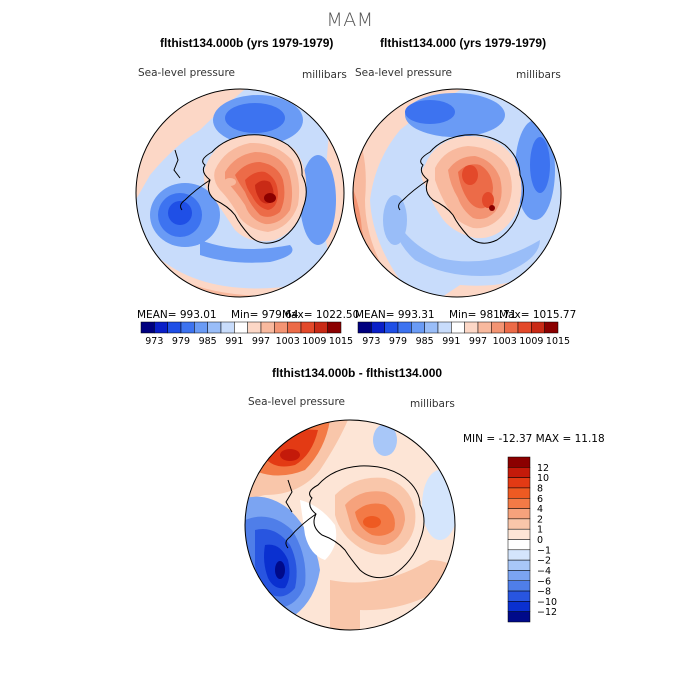 Image resolution: width=700 pixels, height=700 pixels. I want to click on colorbar-diff-tick-label: 8, so click(540, 488).